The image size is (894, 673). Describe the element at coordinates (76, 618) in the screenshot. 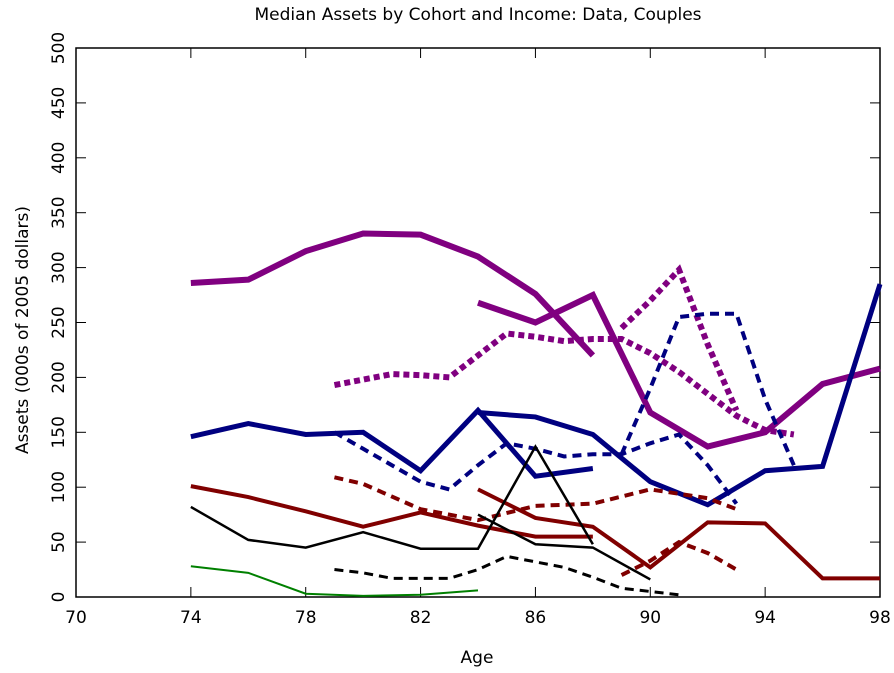

I see `x-tick-label: 70` at that location.